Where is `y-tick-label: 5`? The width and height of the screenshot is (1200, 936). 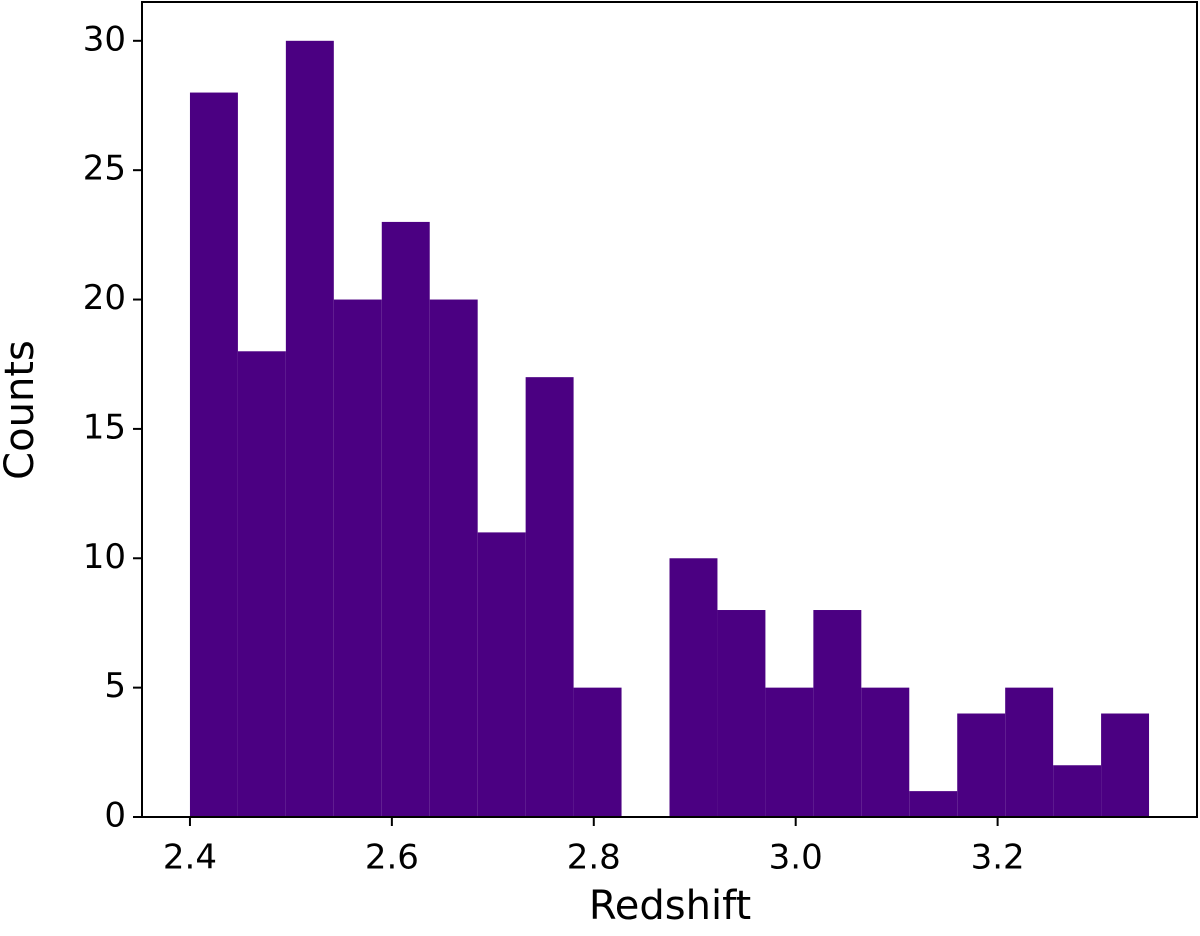 y-tick-label: 5 is located at coordinates (115, 686).